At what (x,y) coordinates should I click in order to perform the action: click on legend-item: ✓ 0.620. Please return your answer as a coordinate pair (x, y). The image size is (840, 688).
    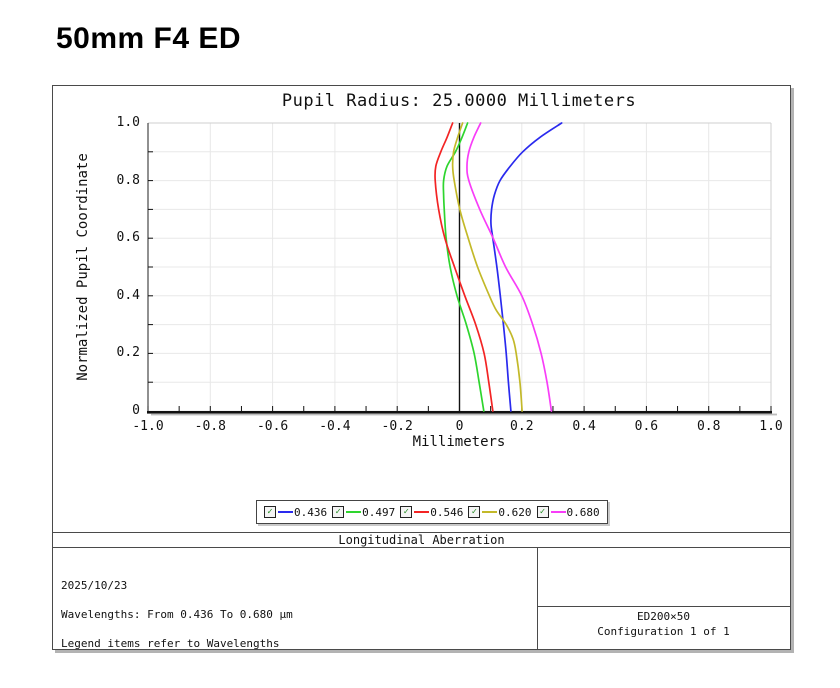
    Looking at the image, I should click on (500, 512).